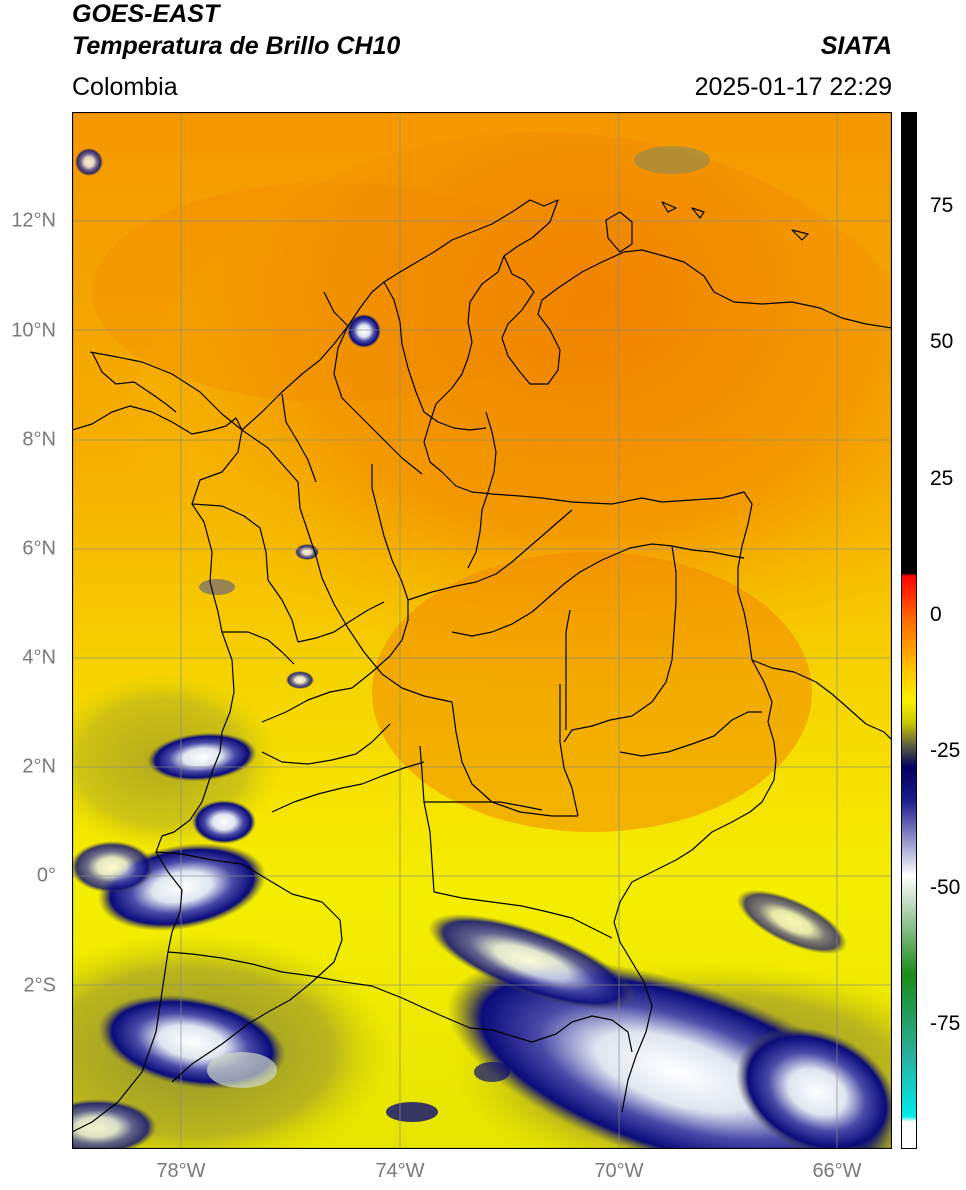 The width and height of the screenshot is (966, 1190). What do you see at coordinates (400, 1171) in the screenshot?
I see `lon-label-74w: 74°W` at bounding box center [400, 1171].